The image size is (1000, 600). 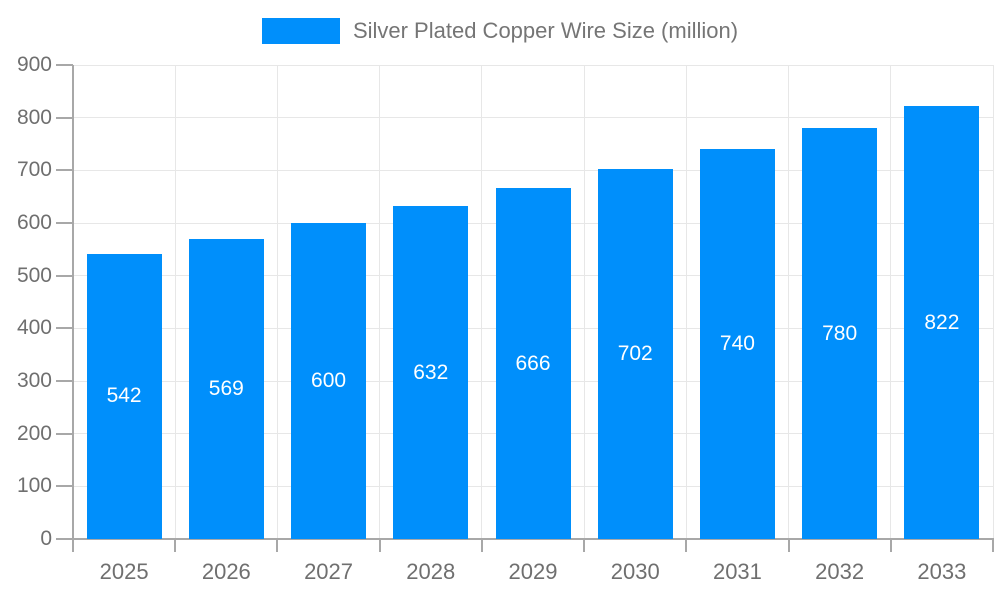 I want to click on bar: 780, so click(x=840, y=333).